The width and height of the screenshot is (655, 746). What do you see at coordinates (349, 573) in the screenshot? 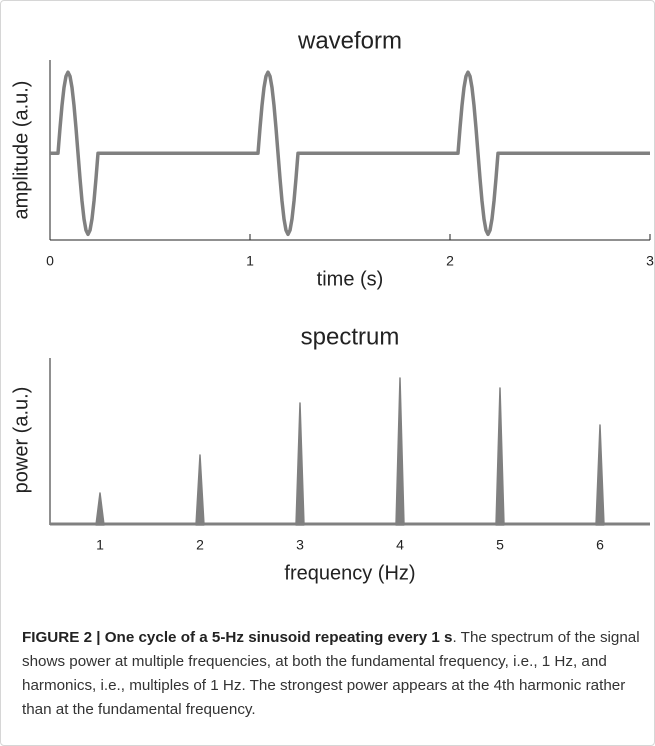
I see `x-axis-label: frequency (Hz)` at bounding box center [349, 573].